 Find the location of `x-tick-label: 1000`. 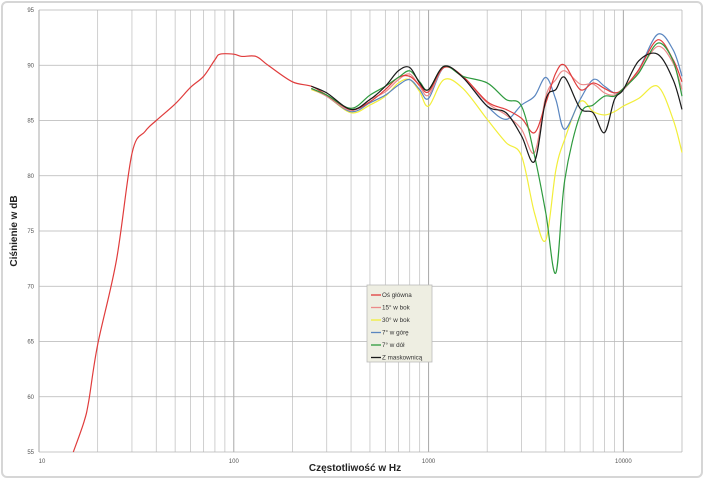

x-tick-label: 1000 is located at coordinates (429, 462).